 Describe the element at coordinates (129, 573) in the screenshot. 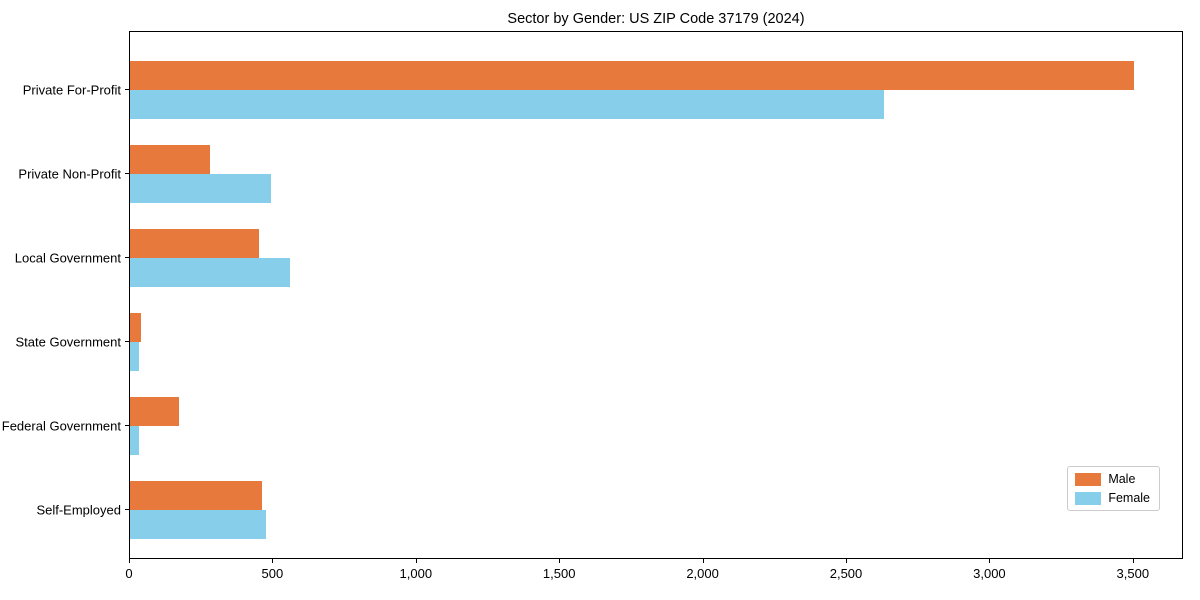

I see `x-tick-label: 0` at that location.